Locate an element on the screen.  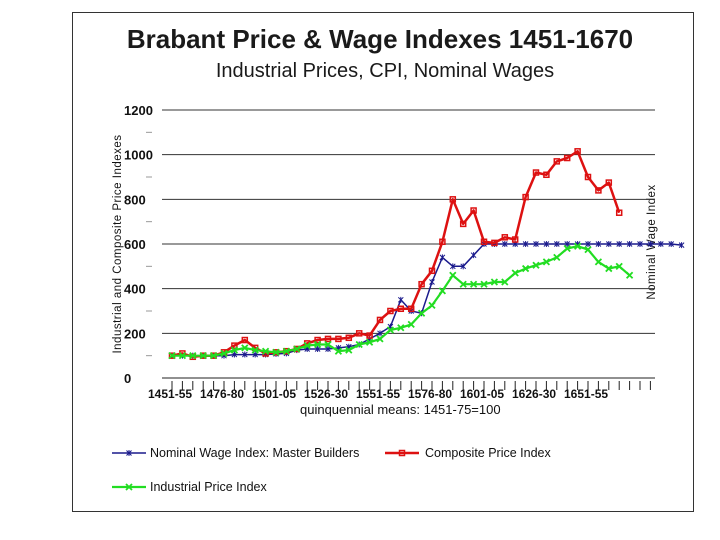
legend-label-industrial: Industrial Price Index is located at coordinates (208, 487).